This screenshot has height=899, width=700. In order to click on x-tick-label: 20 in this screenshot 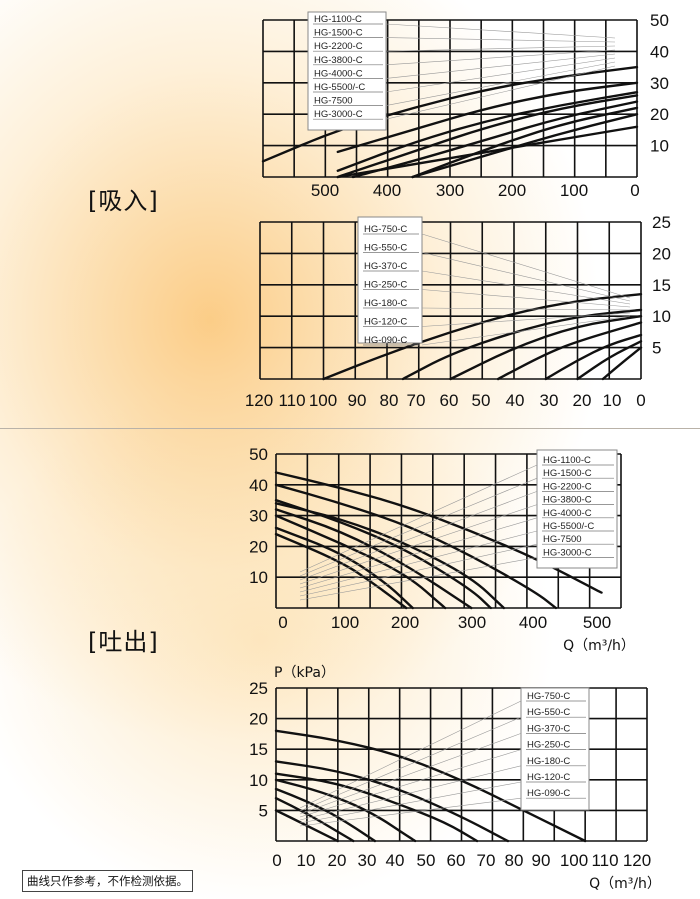, I will do `click(337, 860)`.